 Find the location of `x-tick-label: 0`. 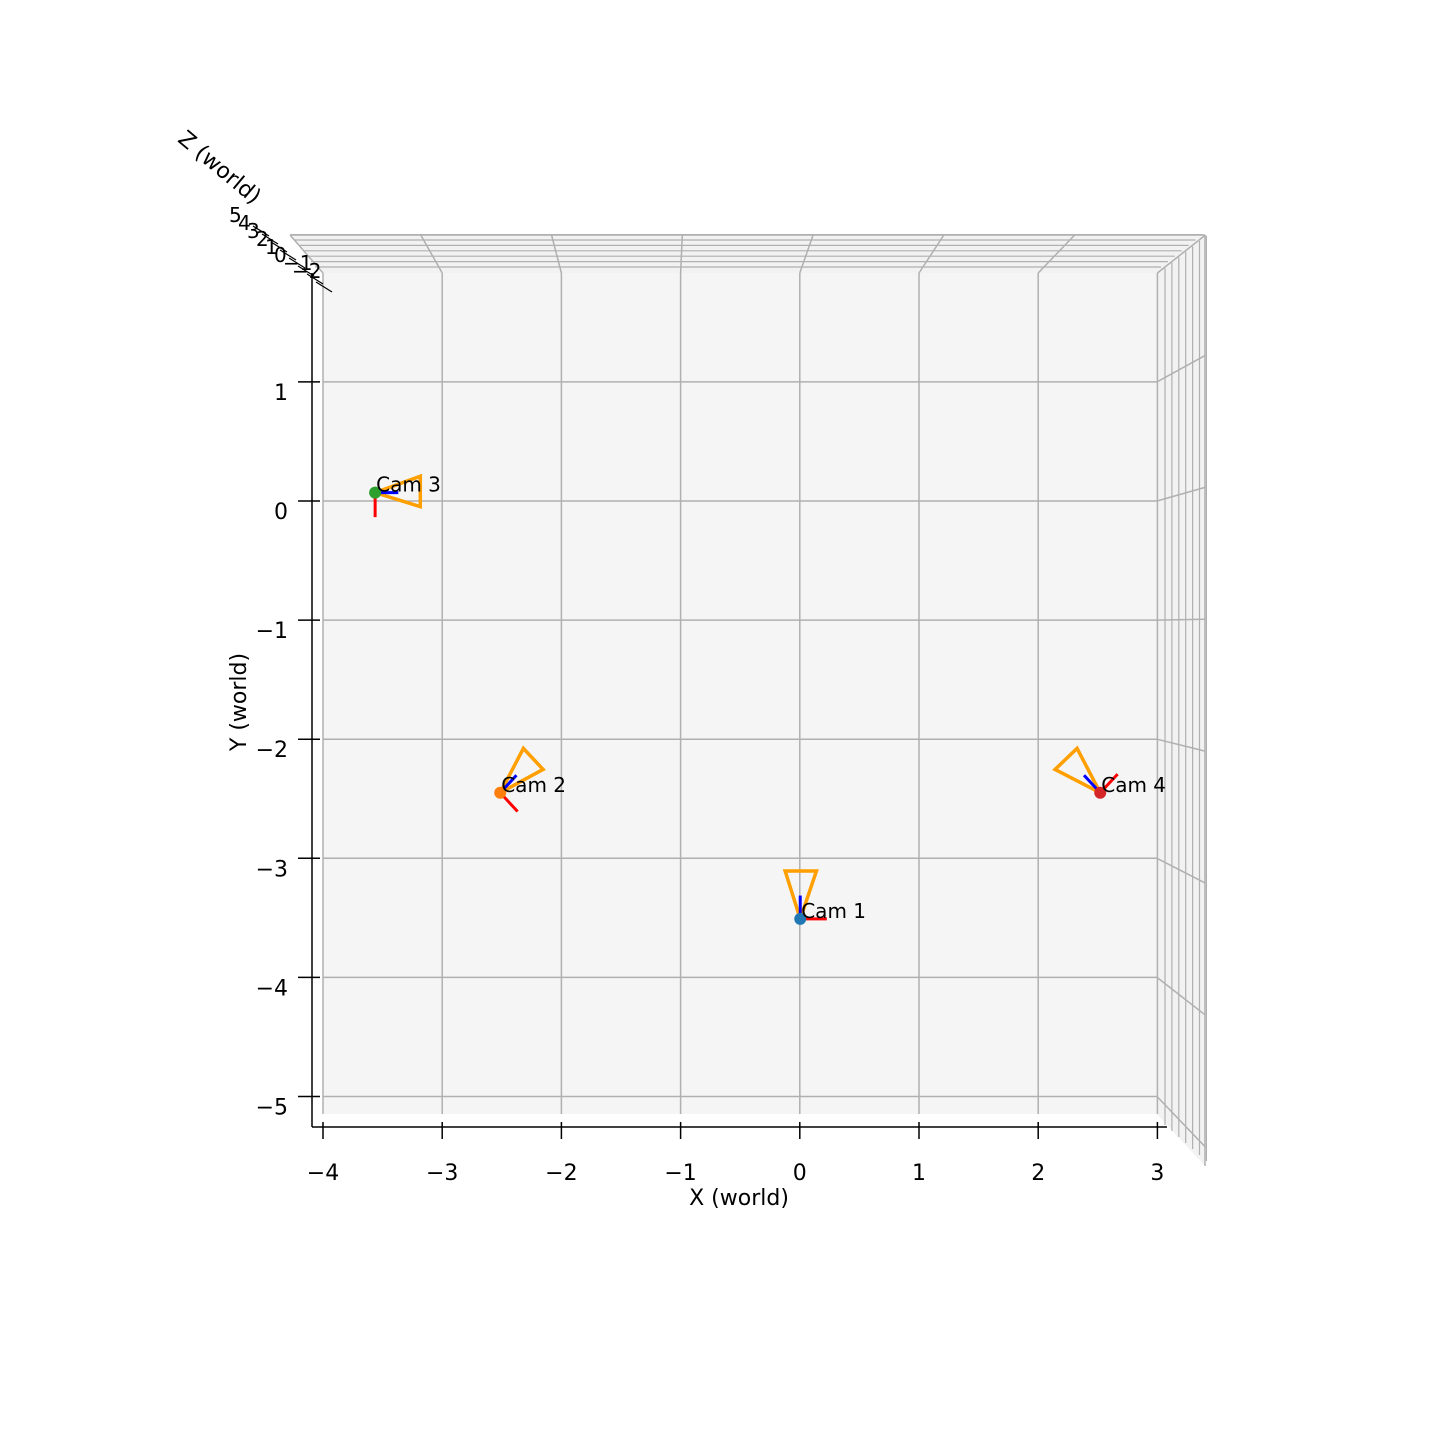

x-tick-label: 0 is located at coordinates (800, 1173).